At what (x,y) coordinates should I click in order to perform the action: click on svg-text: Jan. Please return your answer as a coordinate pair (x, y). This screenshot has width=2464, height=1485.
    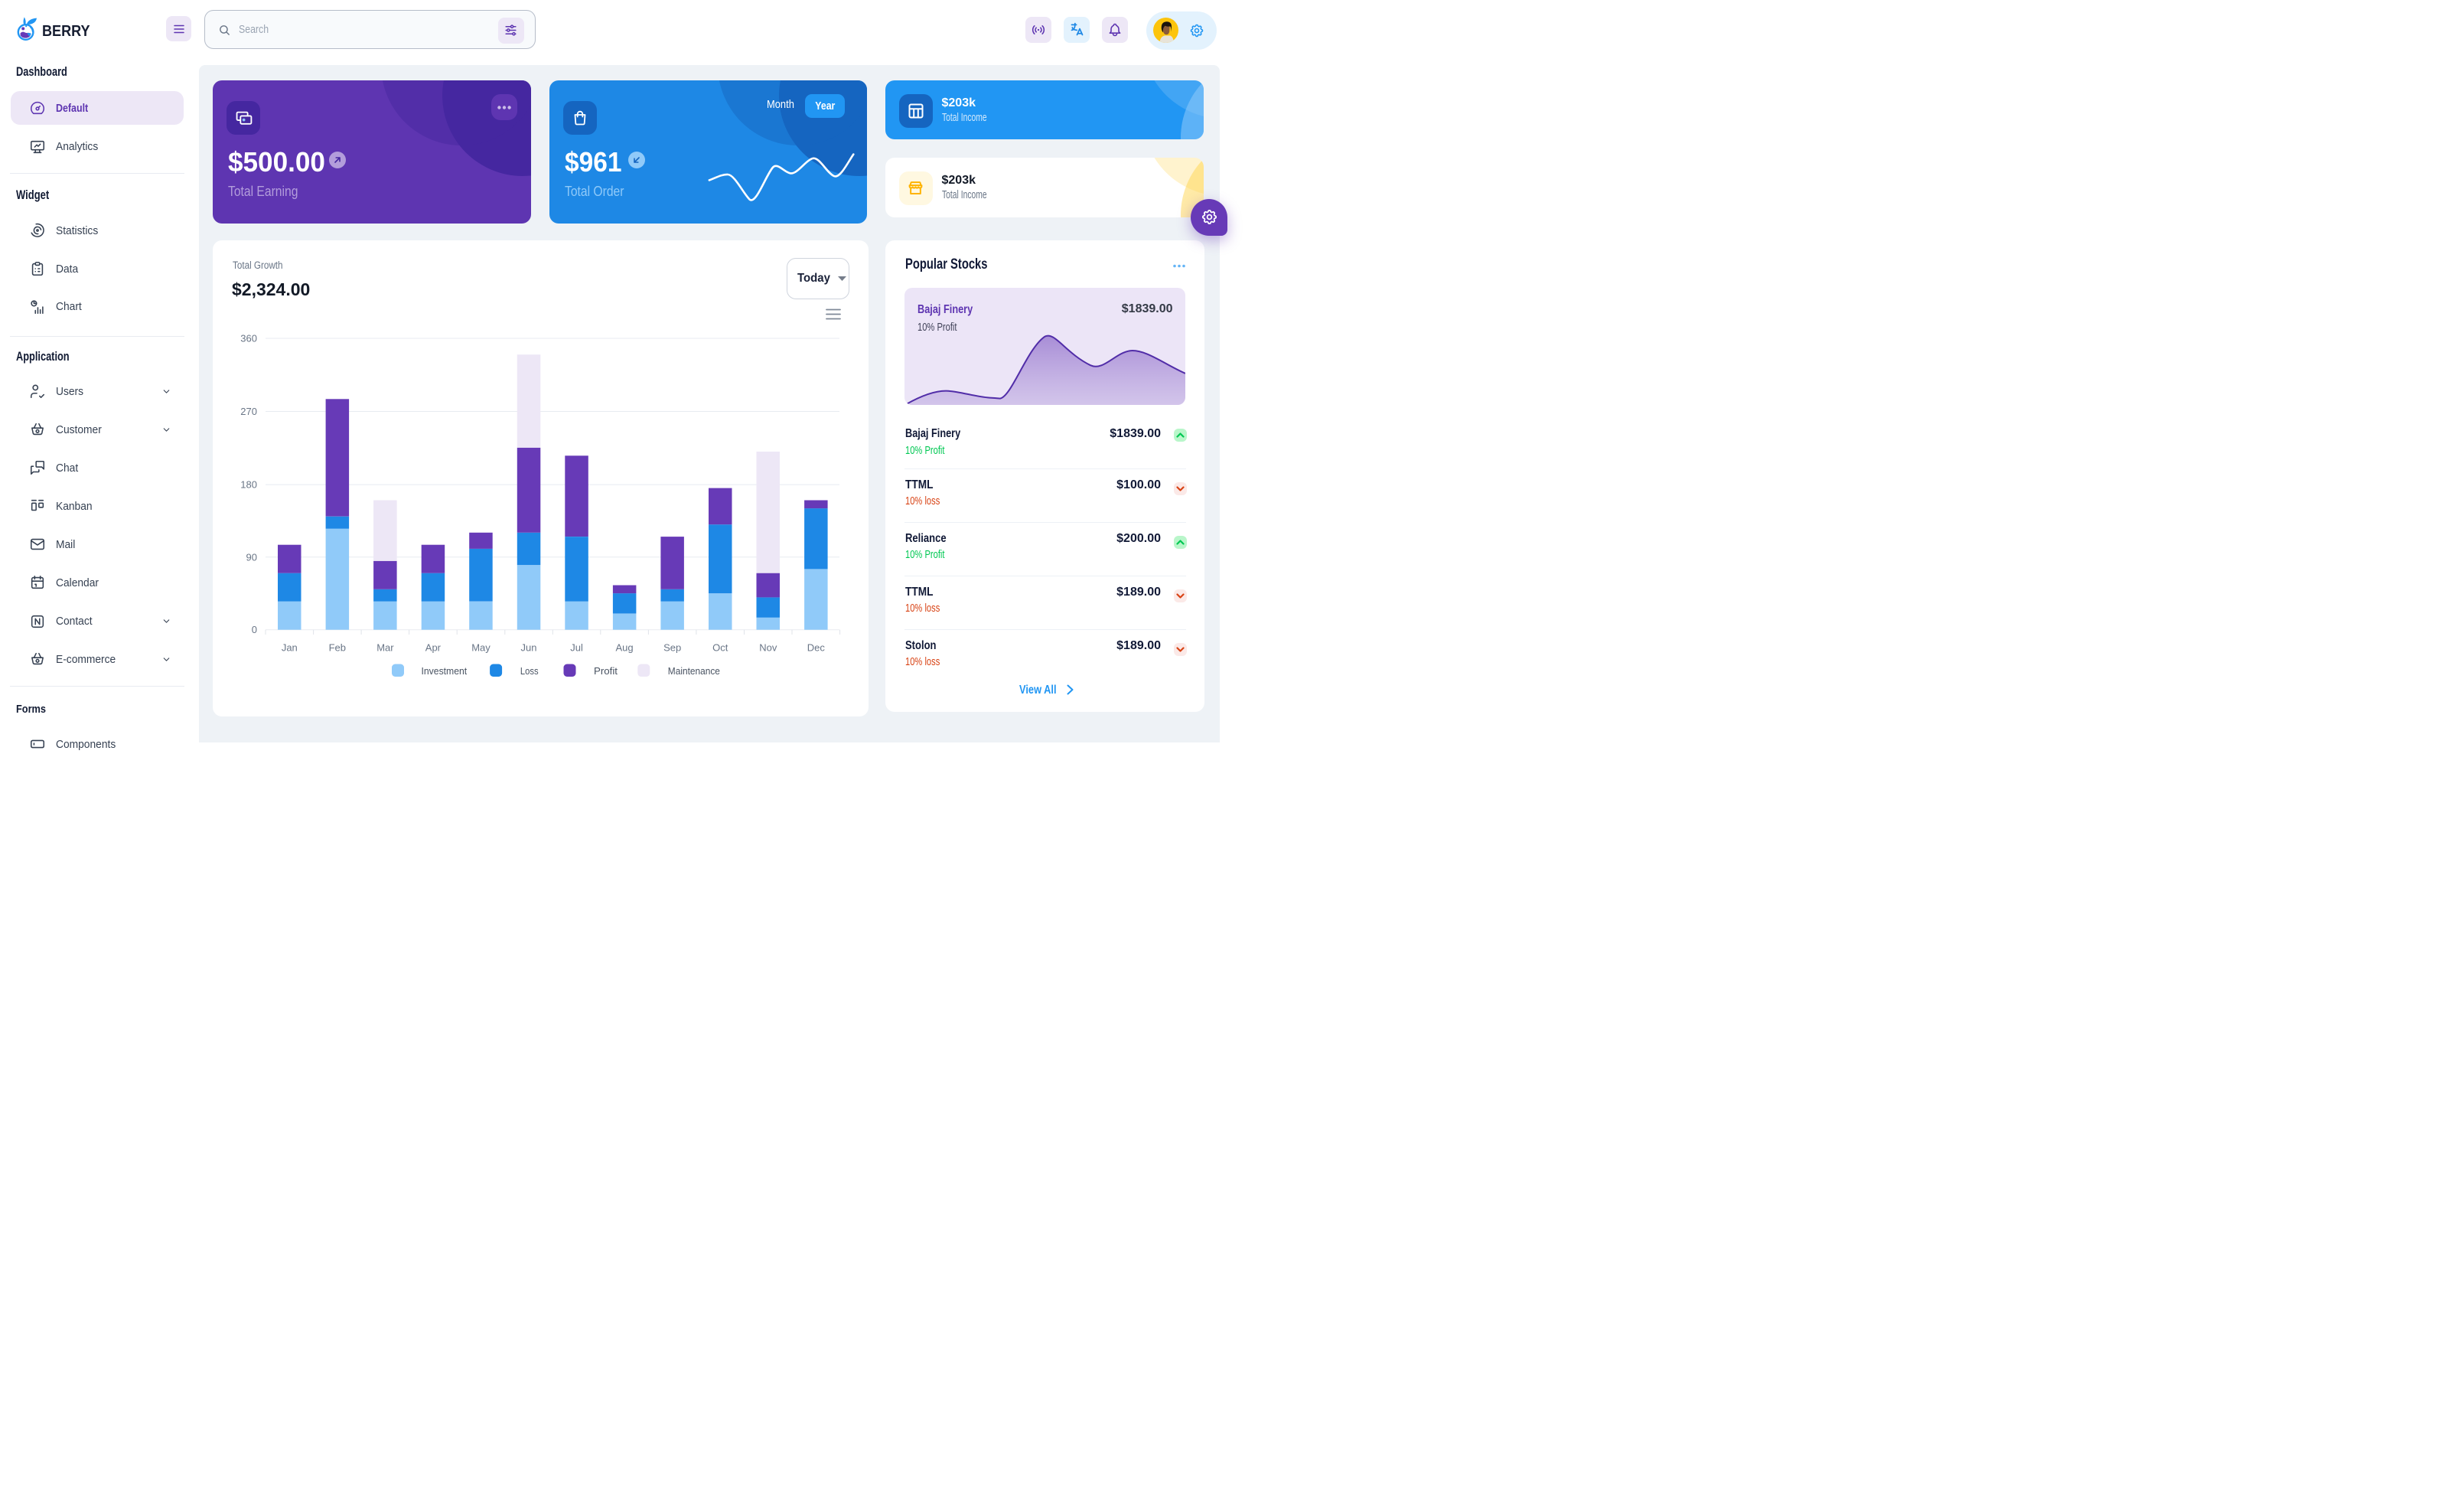
    Looking at the image, I should click on (290, 647).